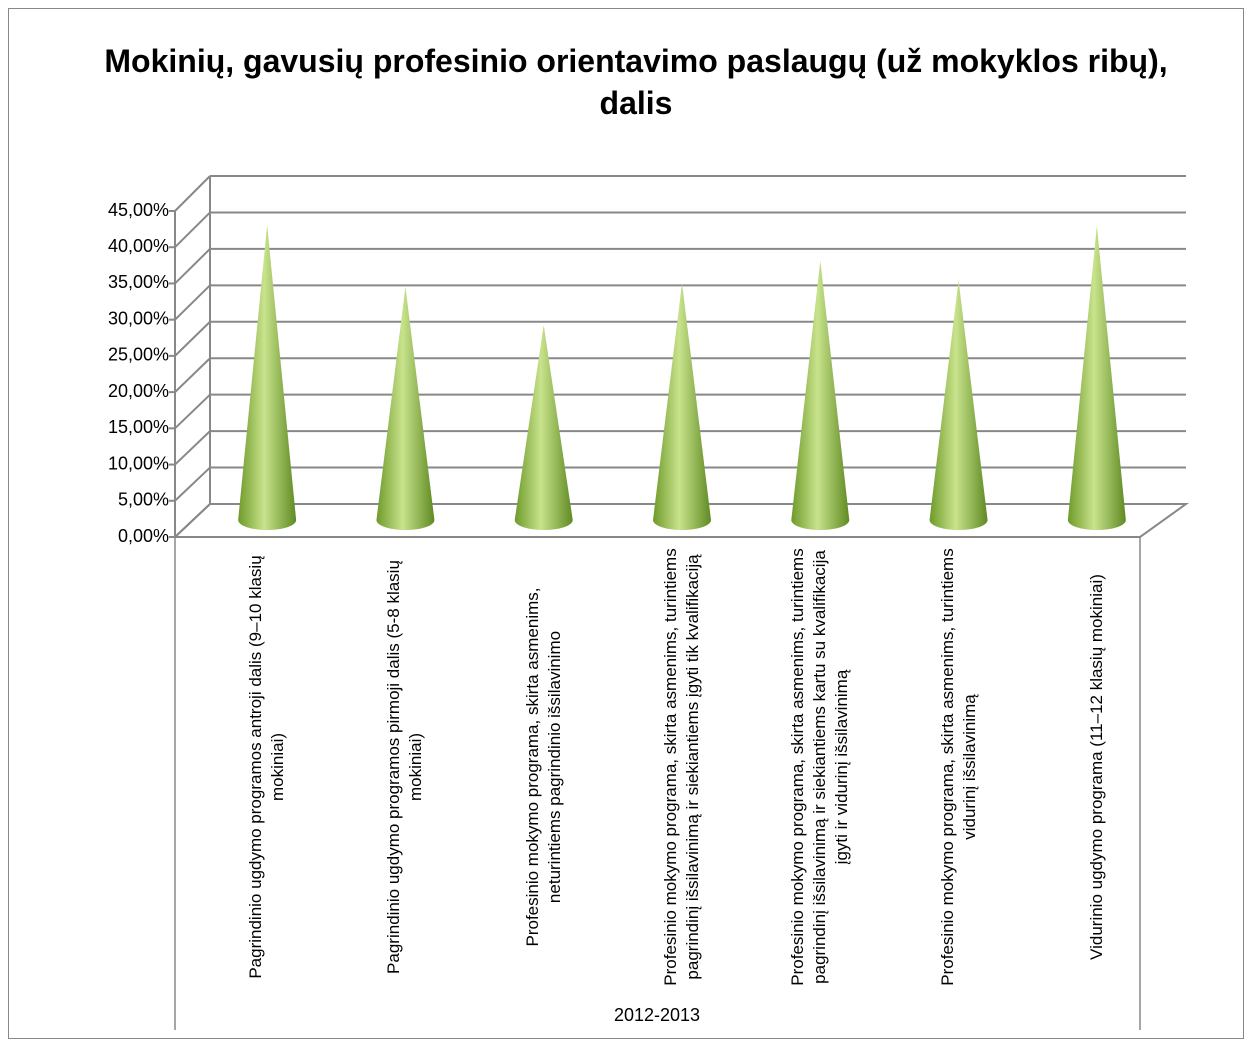  I want to click on y-tick-label: 35,00%, so click(138, 282).